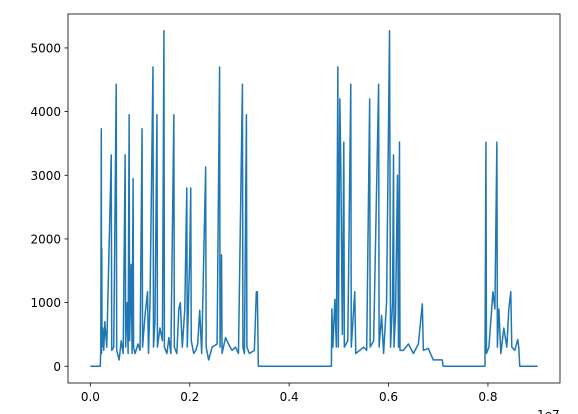  What do you see at coordinates (45, 303) in the screenshot?
I see `y-tick-label: 1000` at bounding box center [45, 303].